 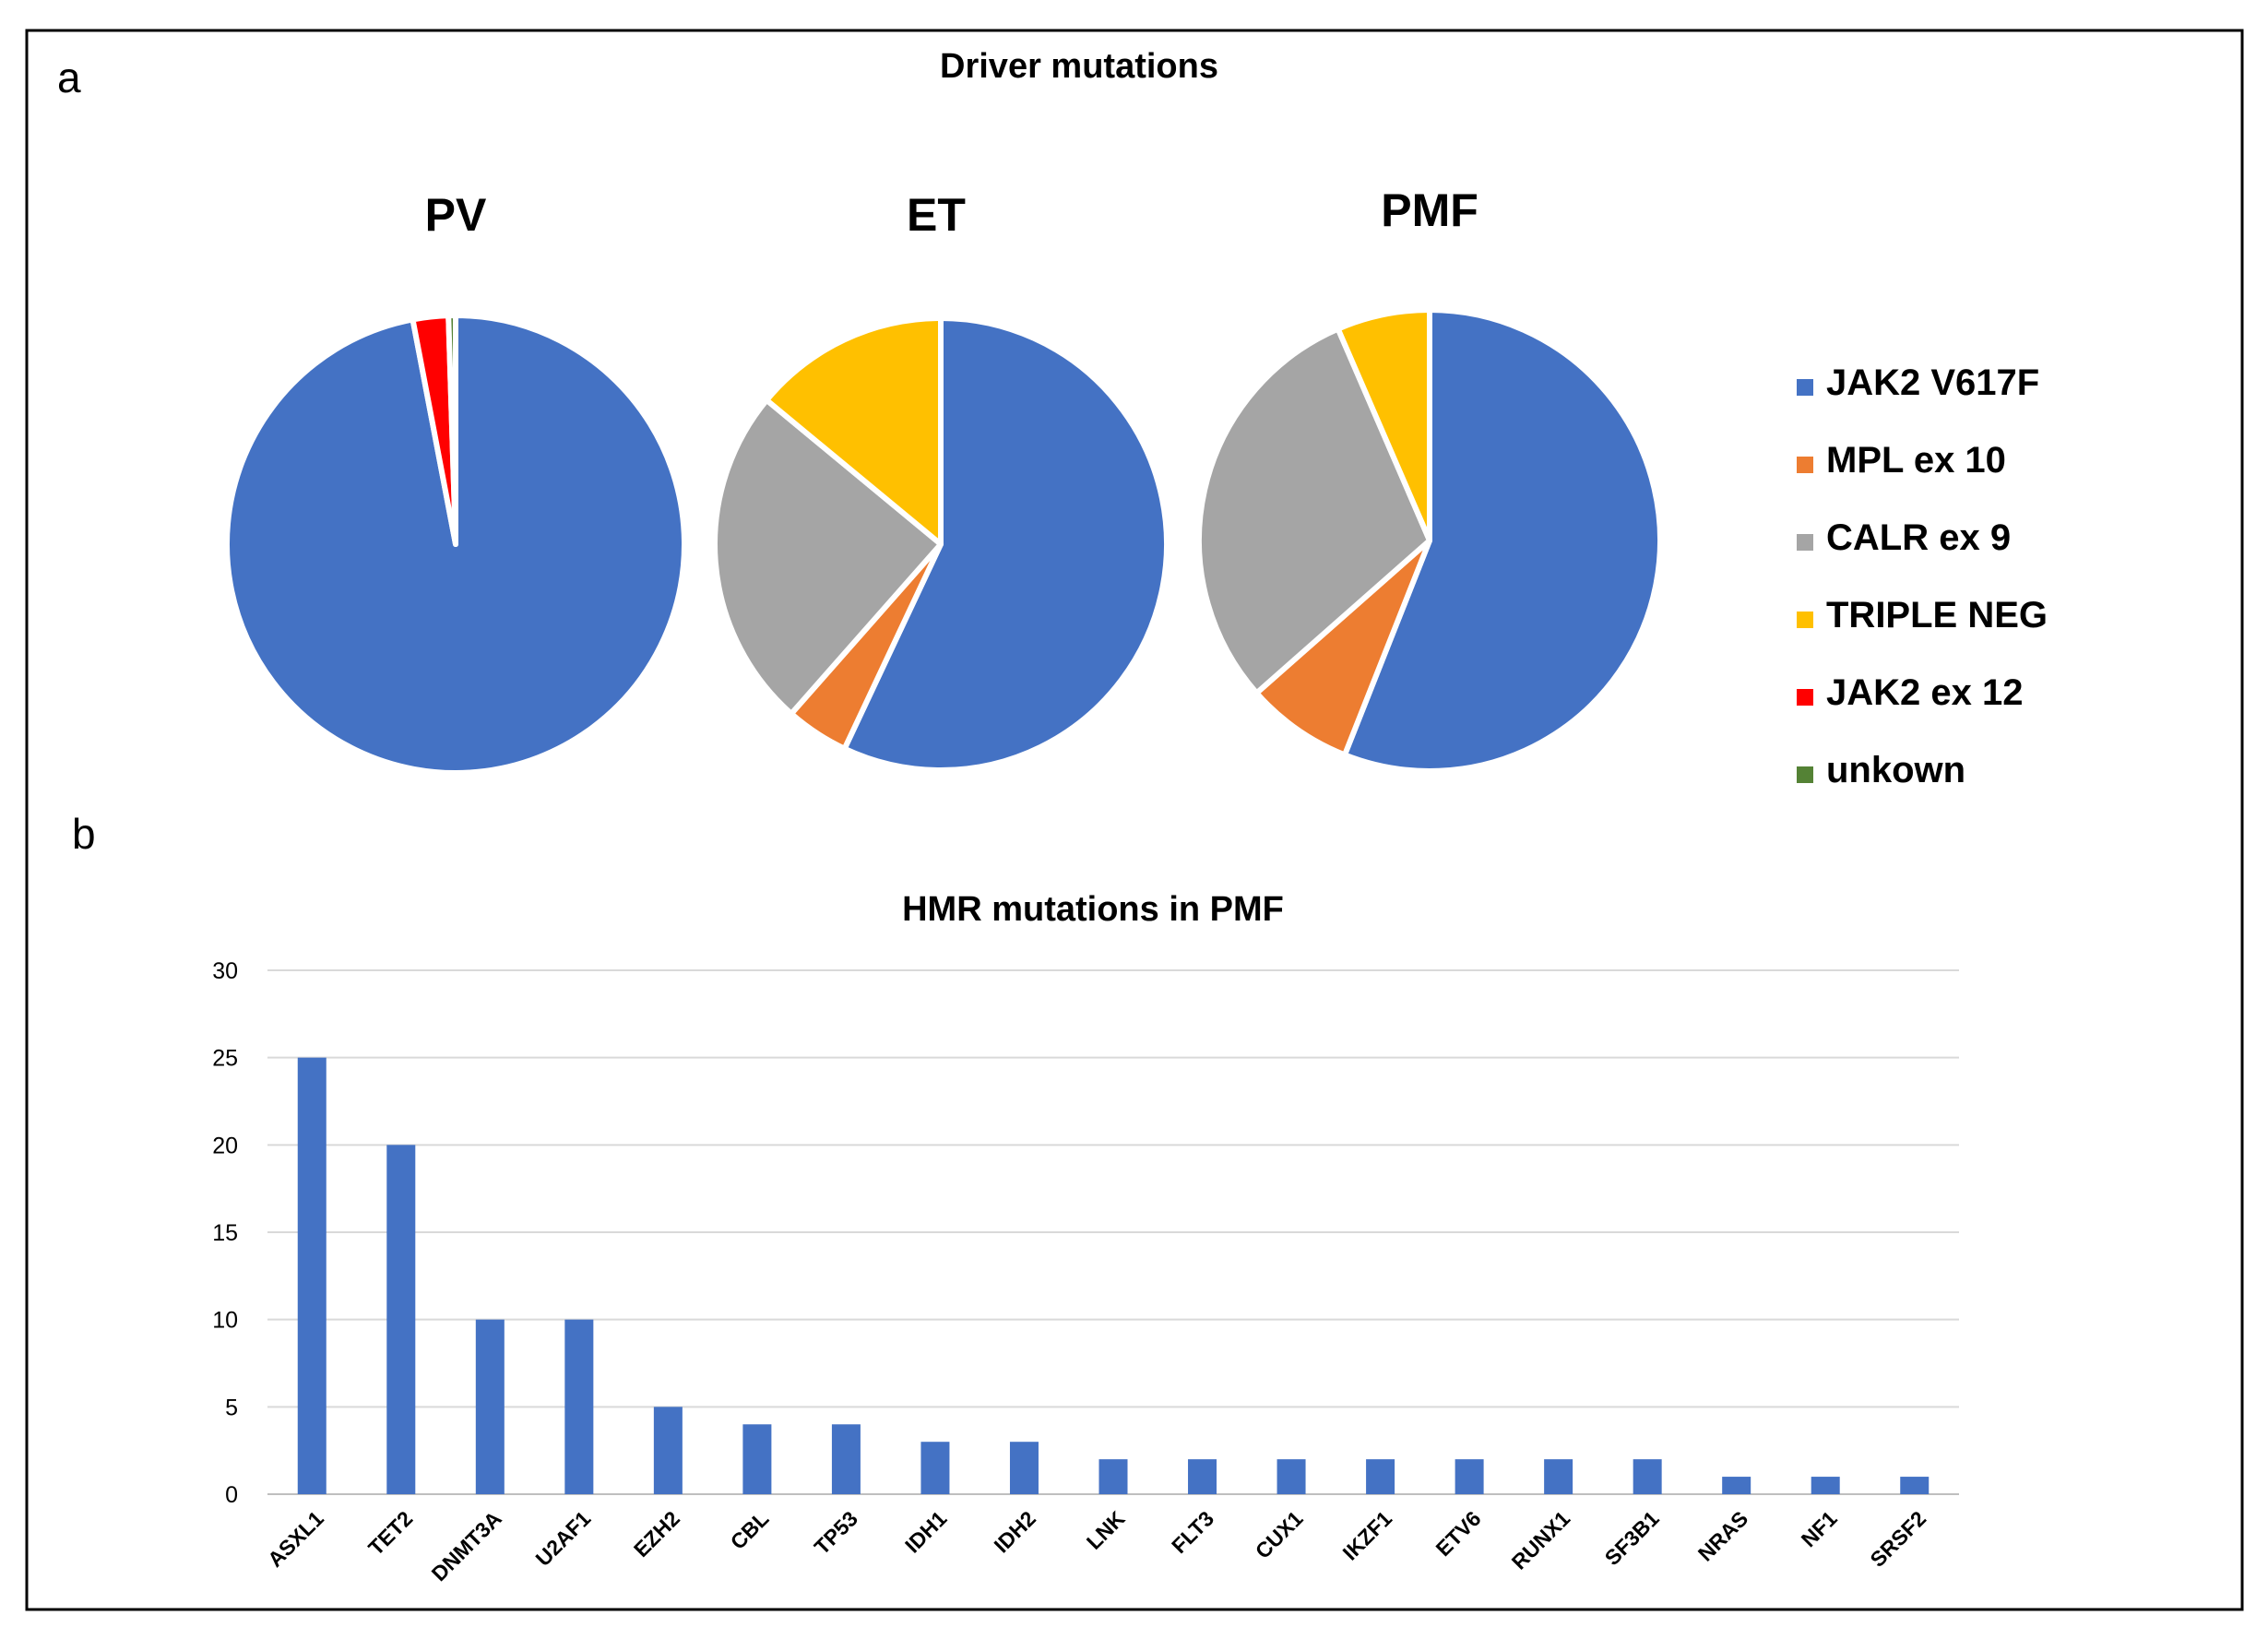 I want to click on bar-asxl1, so click(x=312, y=1275).